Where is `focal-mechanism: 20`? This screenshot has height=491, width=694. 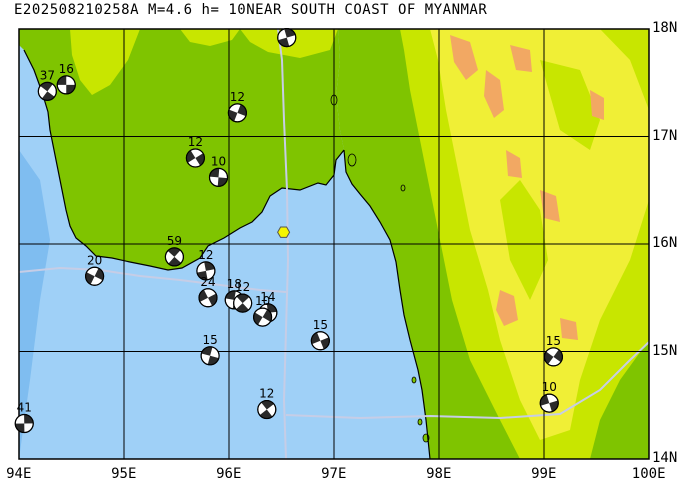
focal-mechanism: 20 is located at coordinates (94, 269).